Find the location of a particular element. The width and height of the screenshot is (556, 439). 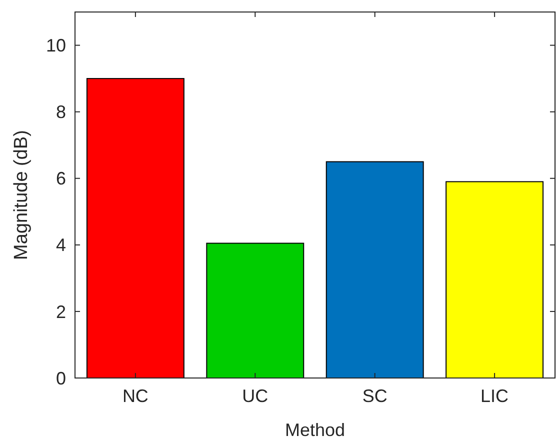

y-tick-label: 0 is located at coordinates (61, 378).